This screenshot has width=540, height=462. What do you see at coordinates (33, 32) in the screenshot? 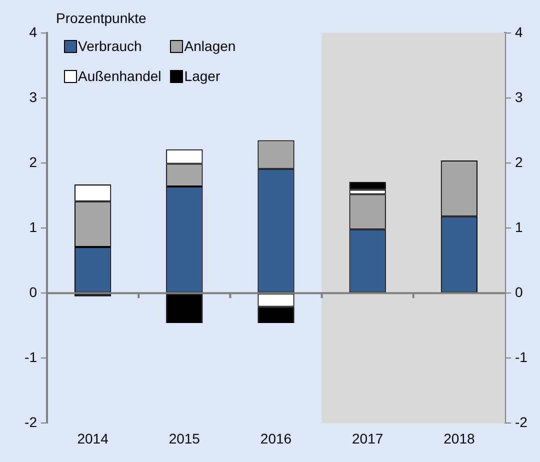
I see `y-tick-label: 4` at bounding box center [33, 32].